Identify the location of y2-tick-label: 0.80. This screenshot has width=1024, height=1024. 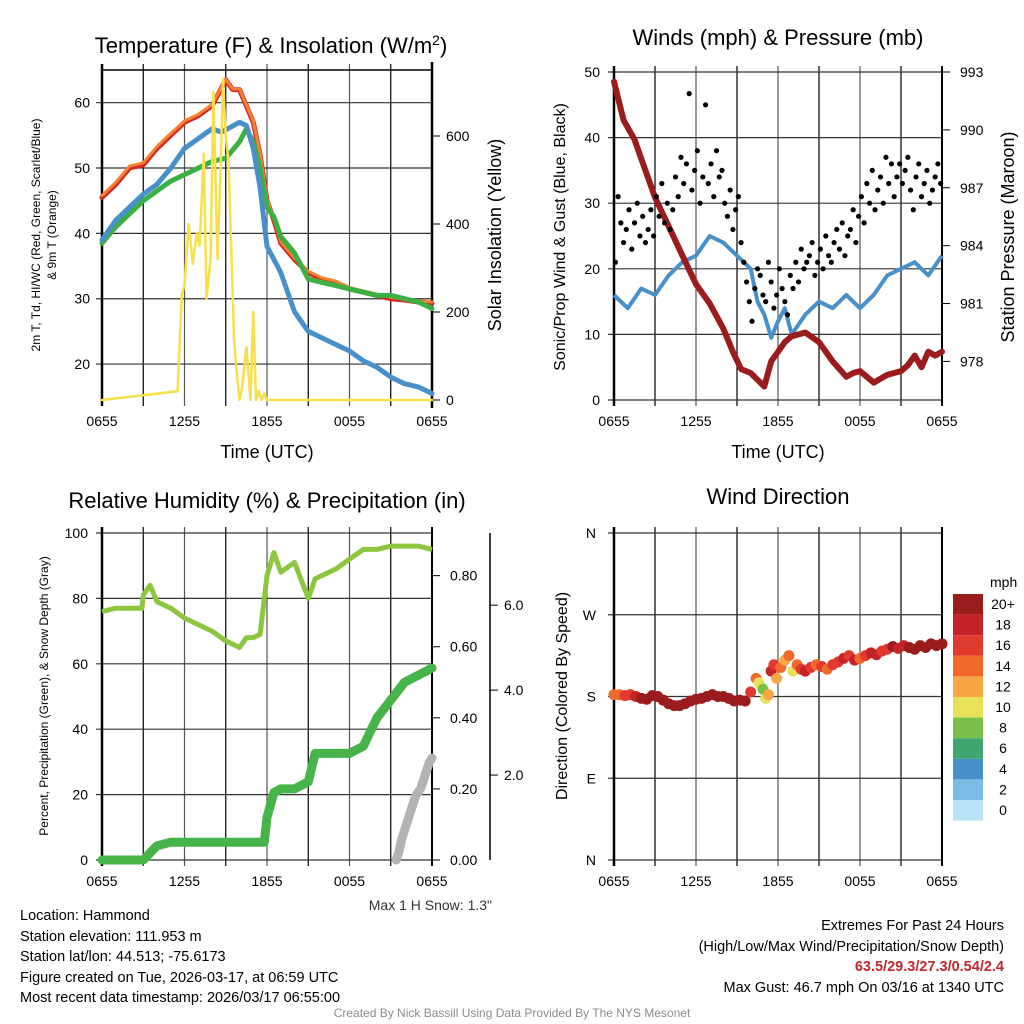
(463, 576).